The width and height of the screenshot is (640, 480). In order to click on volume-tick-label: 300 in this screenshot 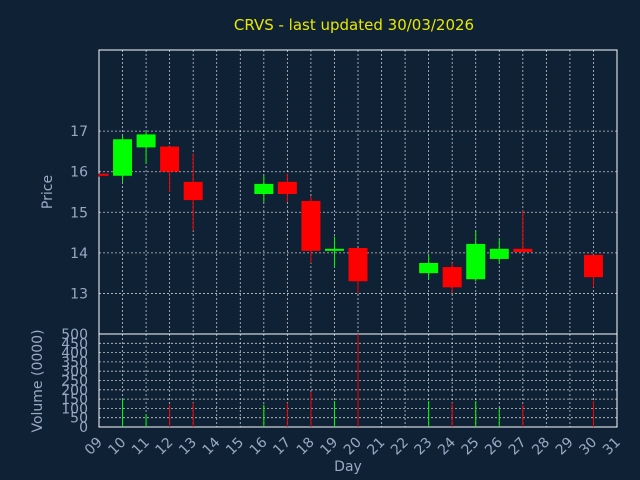, I will do `click(74, 372)`.